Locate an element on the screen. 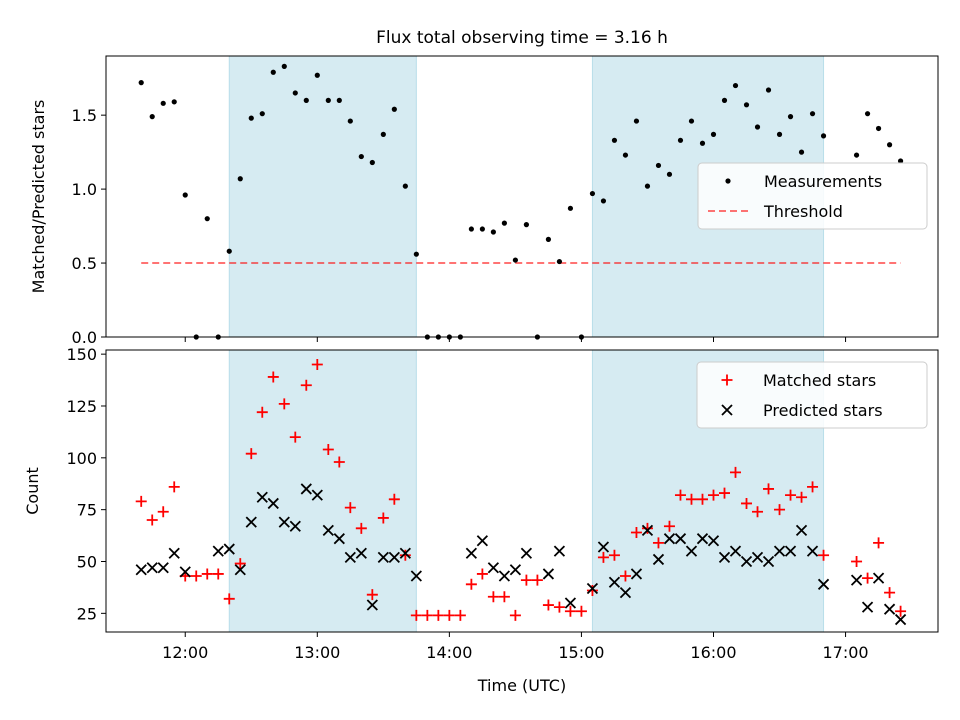  x-tick-label: 17:00 is located at coordinates (846, 652).